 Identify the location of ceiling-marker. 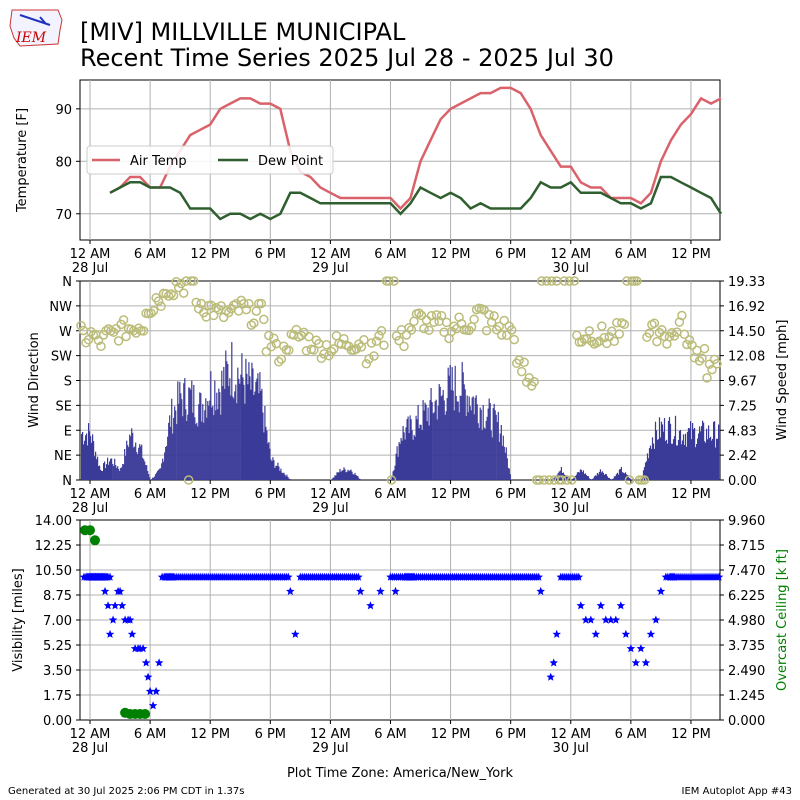
(145, 714).